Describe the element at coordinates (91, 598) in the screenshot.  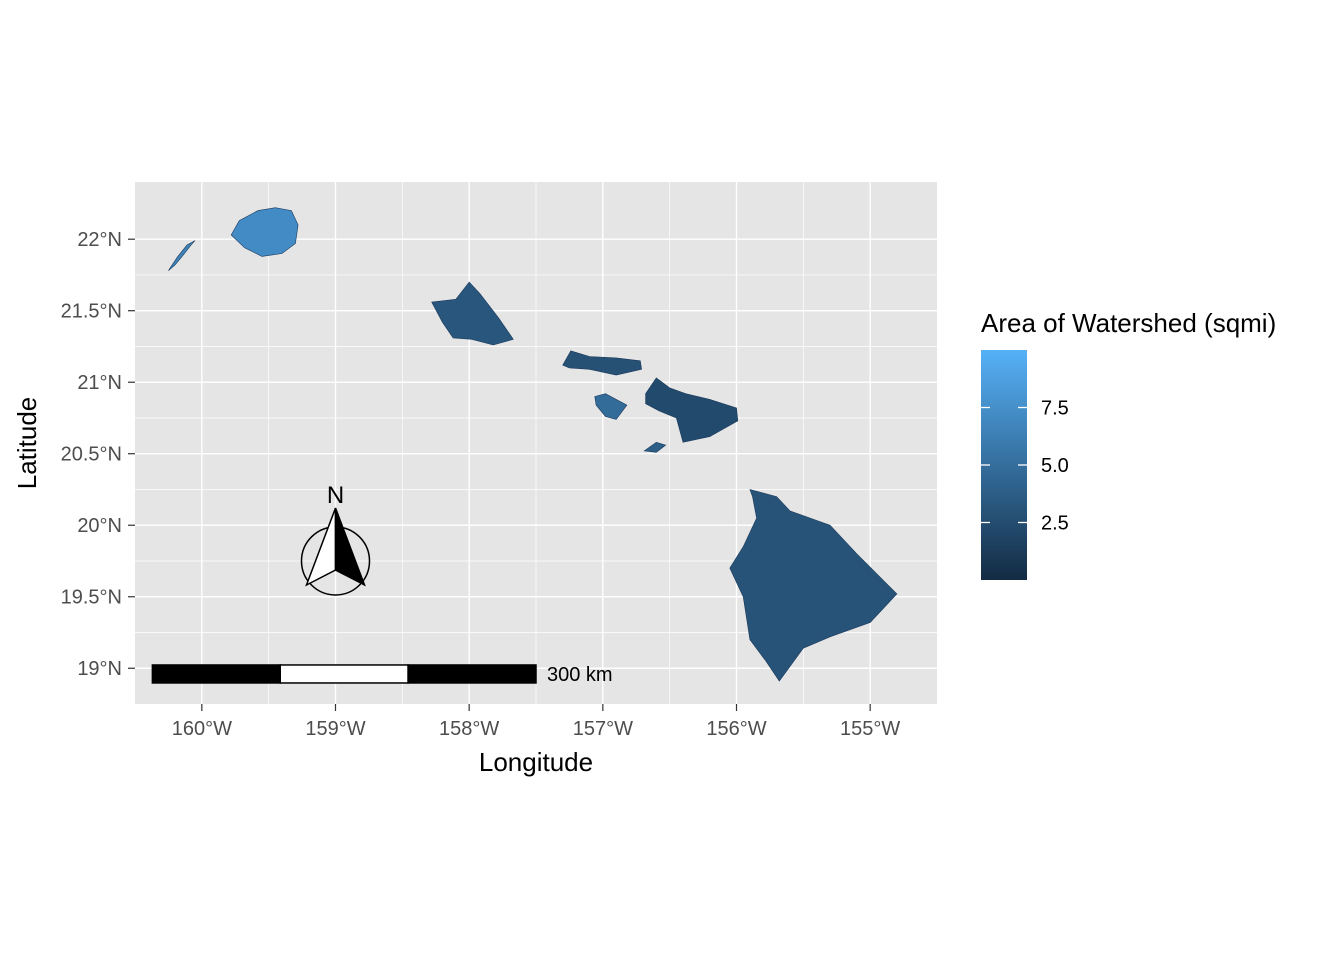
I see `y-tick-label: 19.5°N` at that location.